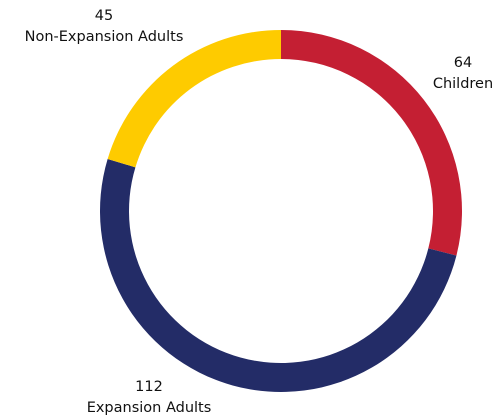  I want to click on slice-value-non-expansion-adults: 45, so click(104, 16).